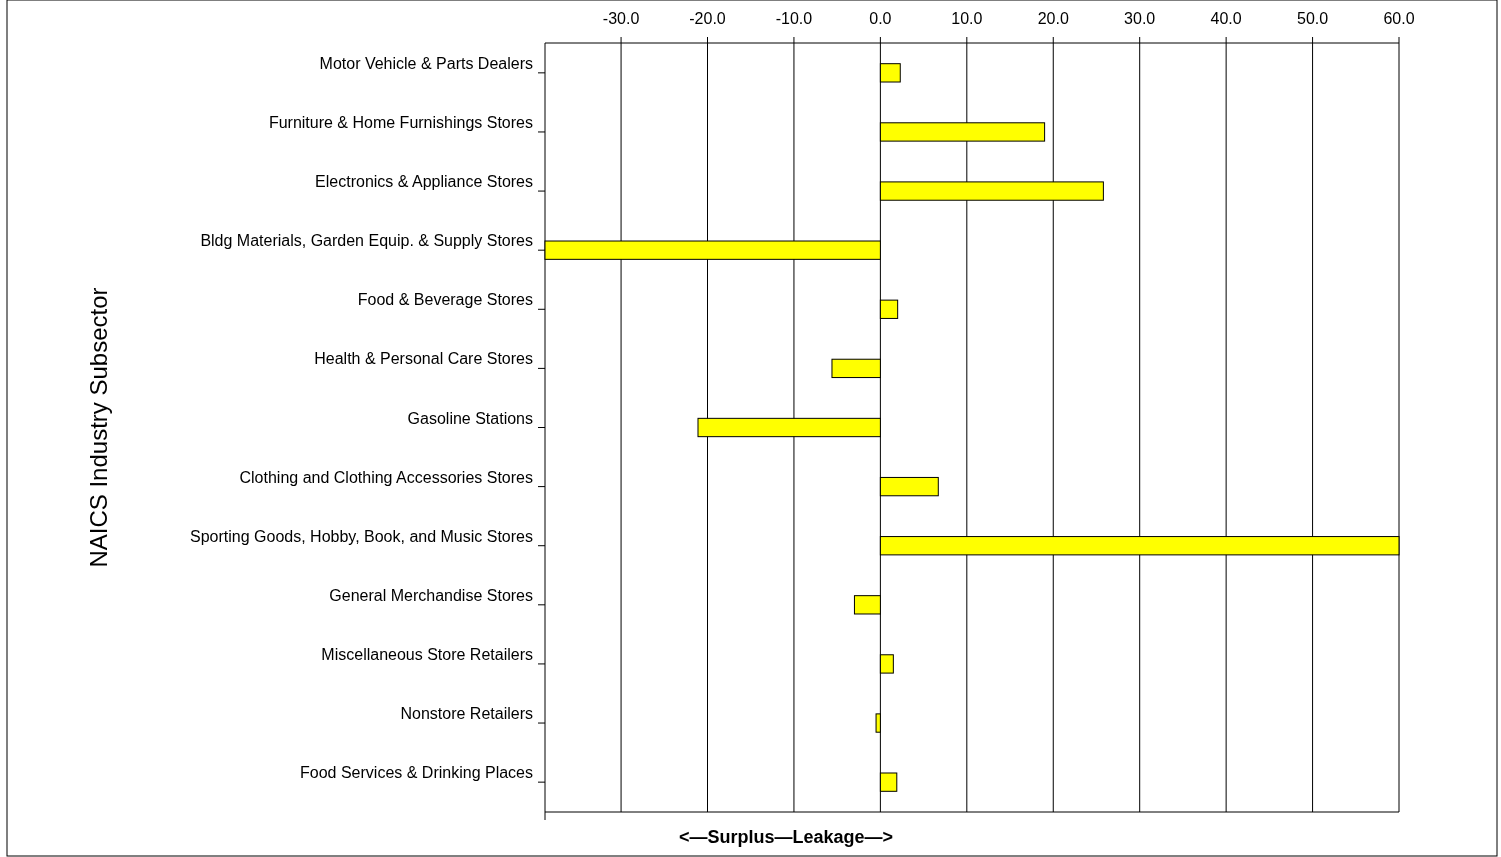 The height and width of the screenshot is (857, 1501). I want to click on x-tick-label: 10.0, so click(967, 18).